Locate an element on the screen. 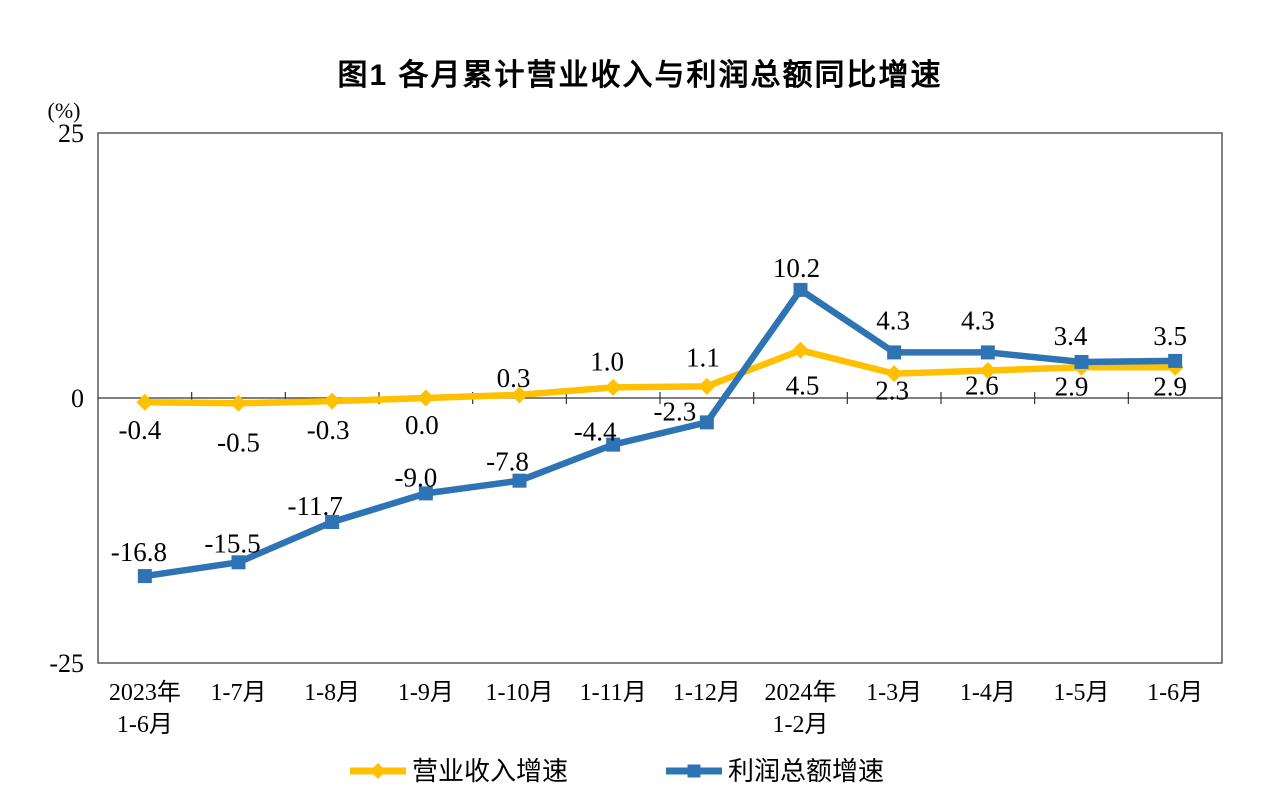 This screenshot has height=805, width=1280. data-label: 10.2 is located at coordinates (796, 268).